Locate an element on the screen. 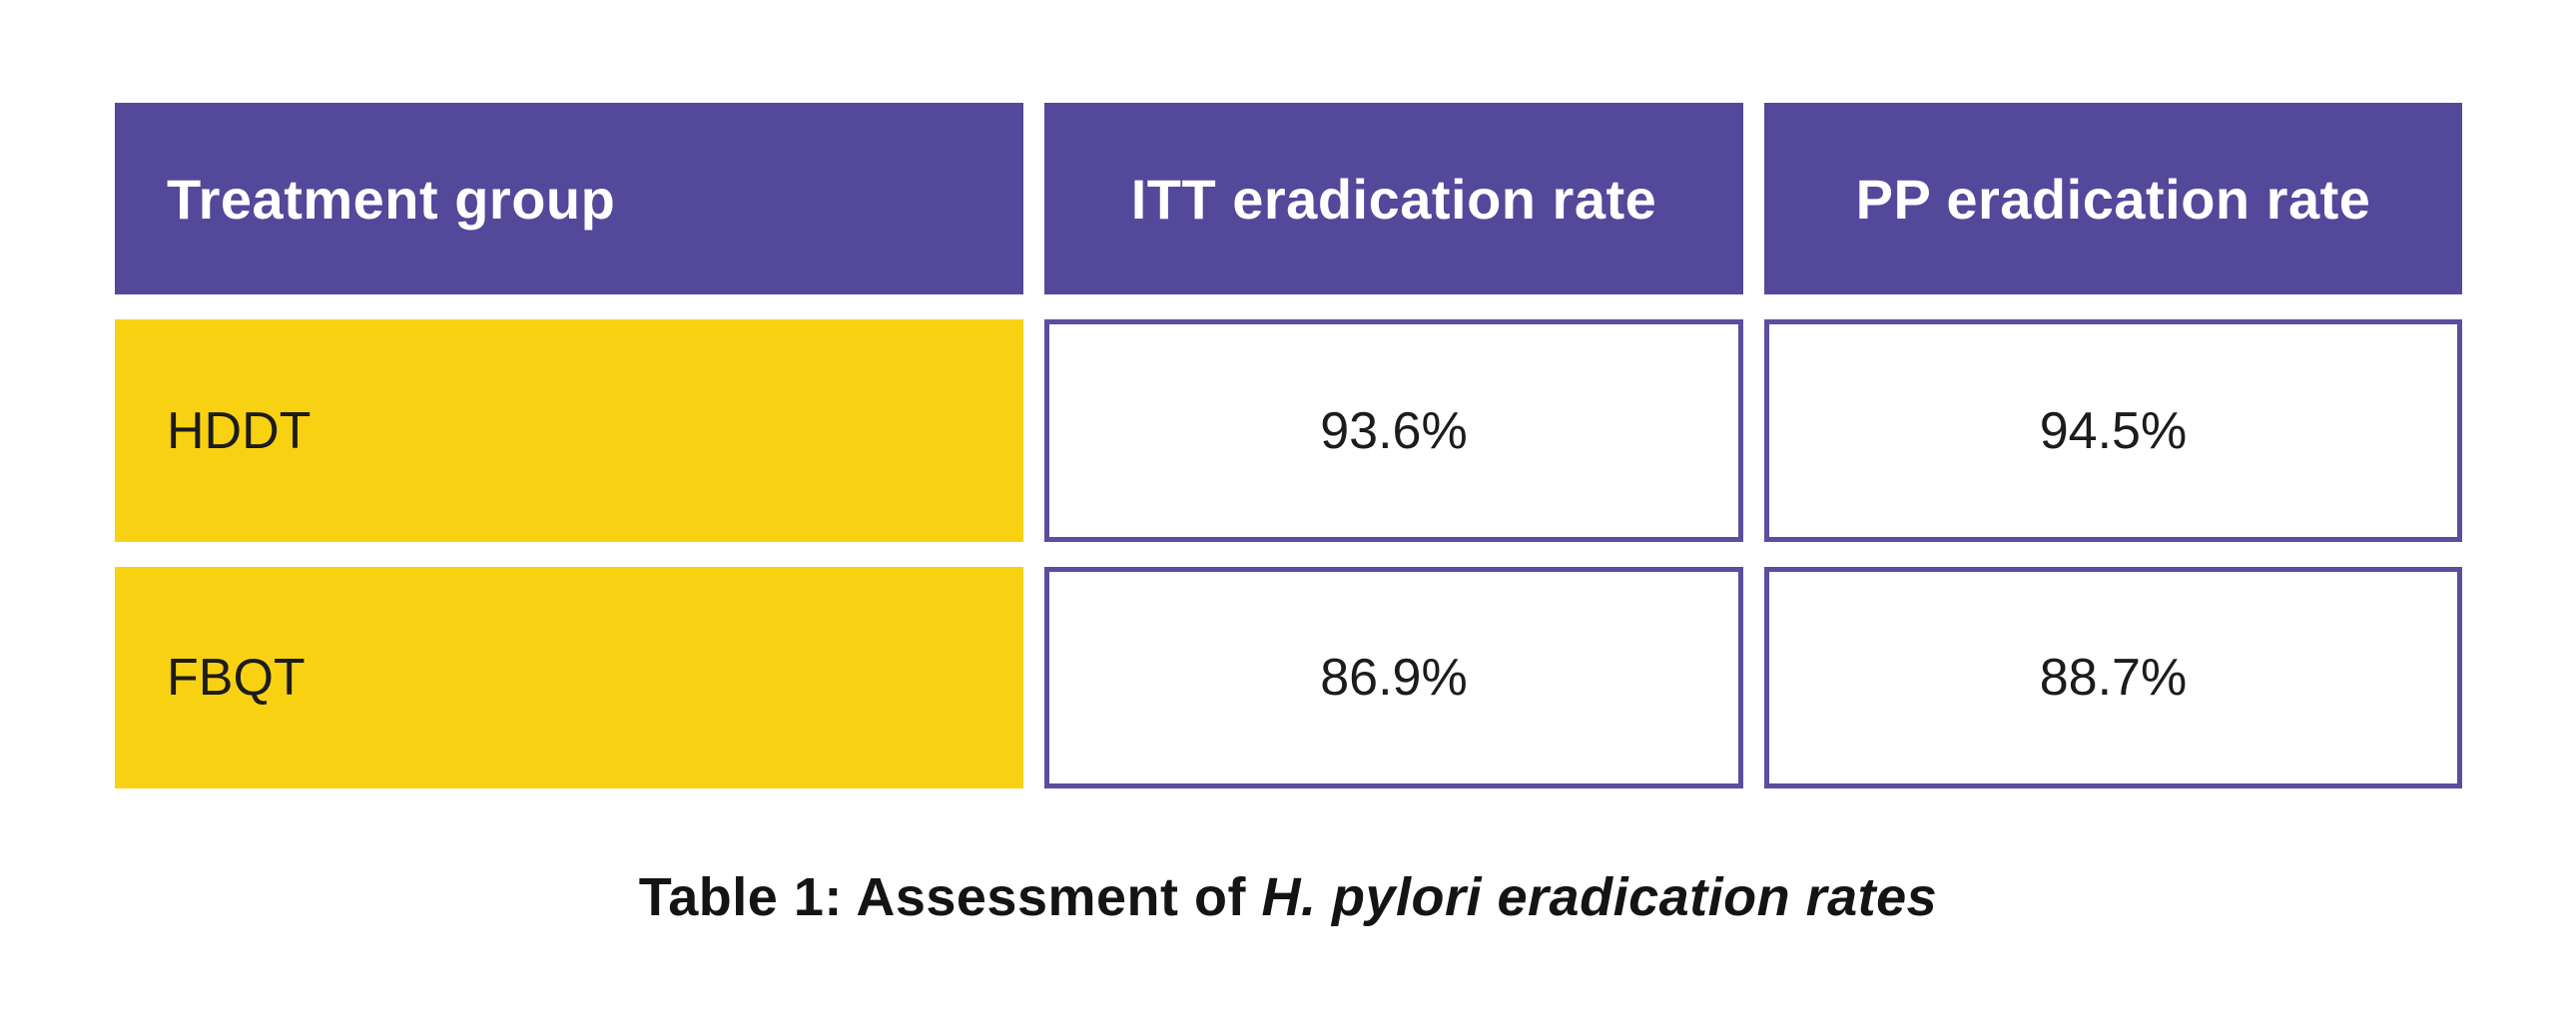 This screenshot has height=1033, width=2576. value-text: 93.6% is located at coordinates (1394, 430).